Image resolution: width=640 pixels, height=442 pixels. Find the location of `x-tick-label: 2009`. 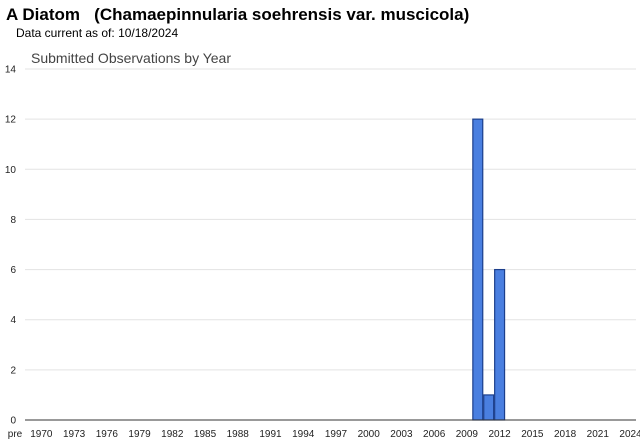

x-tick-label: 2009 is located at coordinates (467, 434).